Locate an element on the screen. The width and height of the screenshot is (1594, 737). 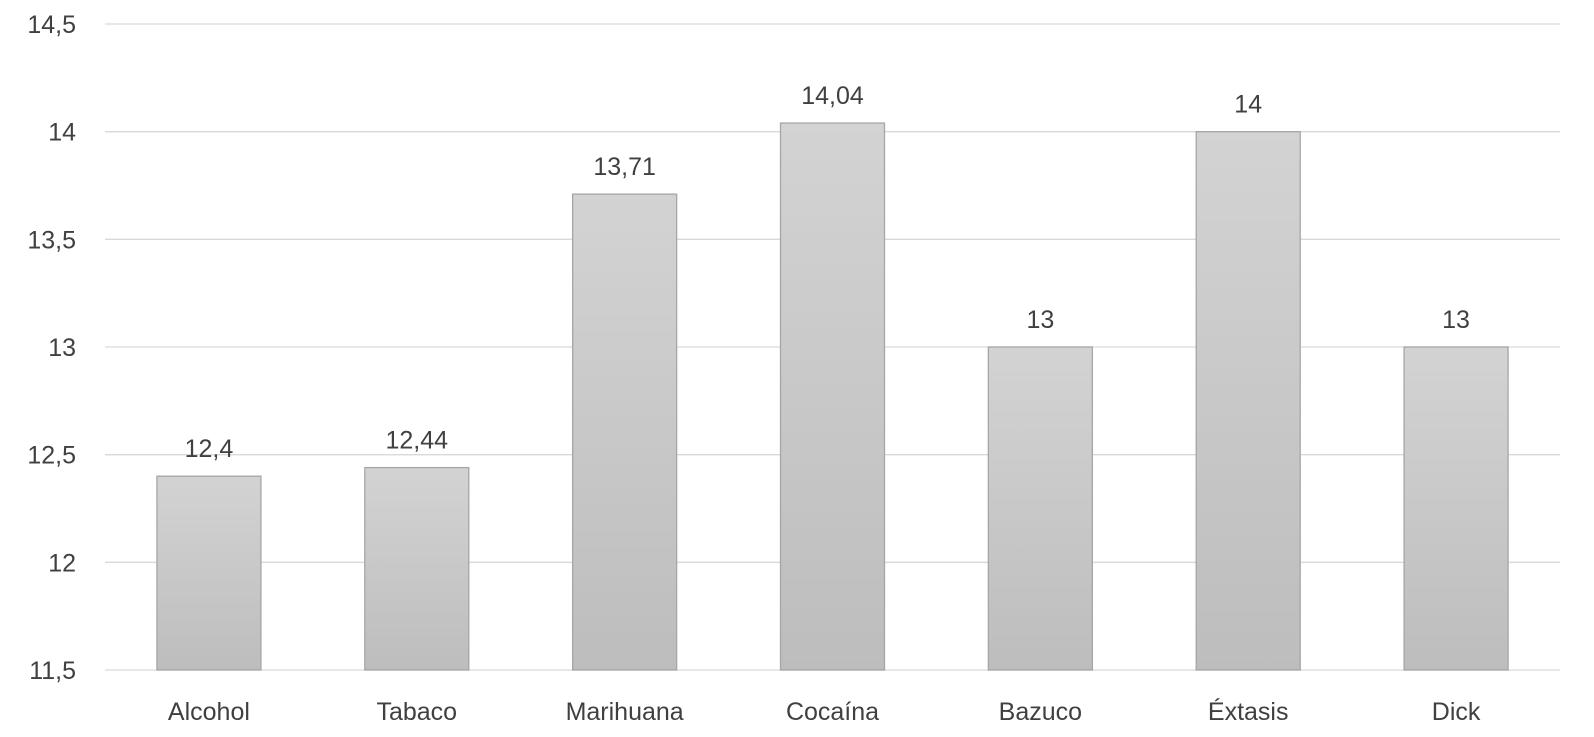
bar-dick is located at coordinates (1456, 508).